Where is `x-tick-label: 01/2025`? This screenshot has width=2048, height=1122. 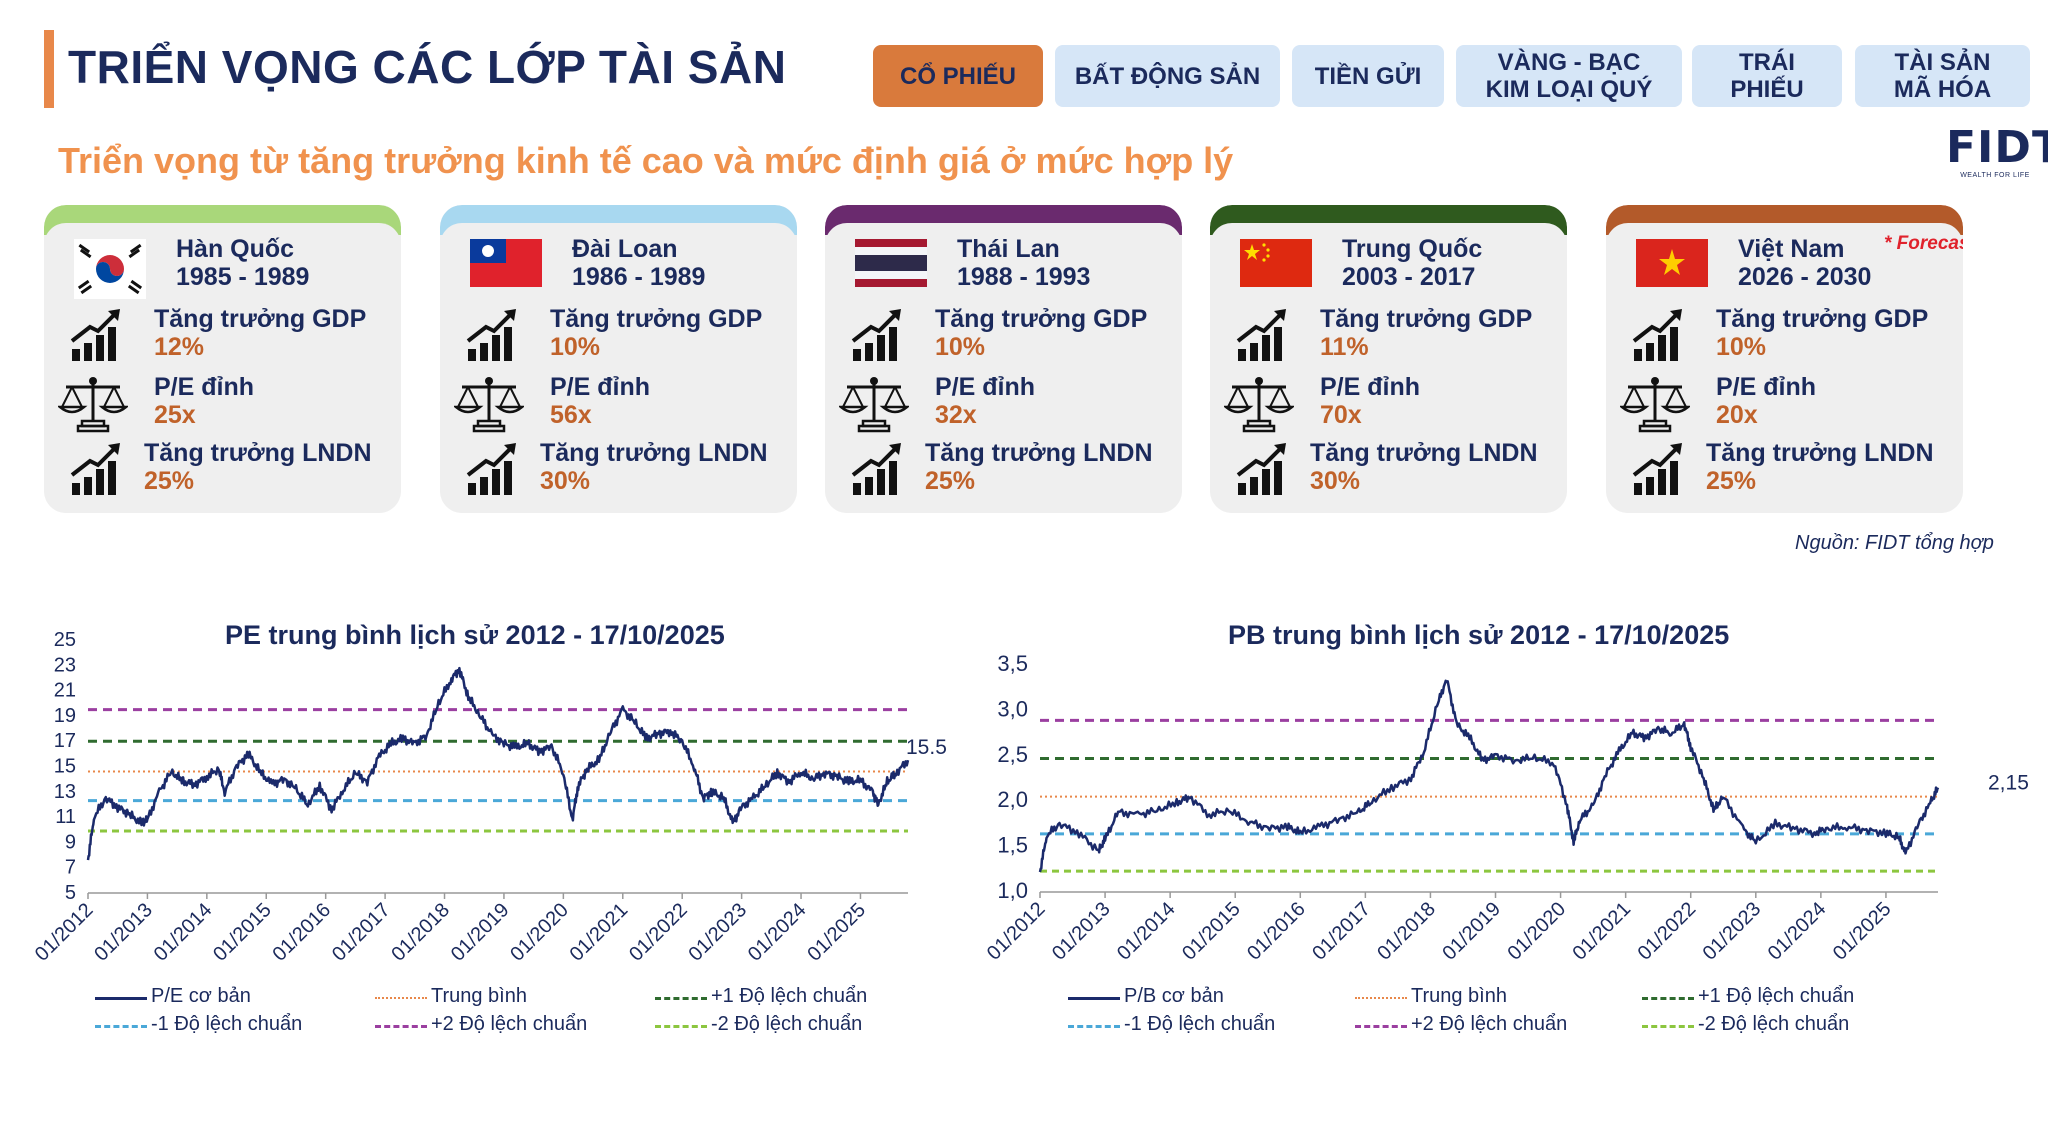 x-tick-label: 01/2025 is located at coordinates (1862, 931).